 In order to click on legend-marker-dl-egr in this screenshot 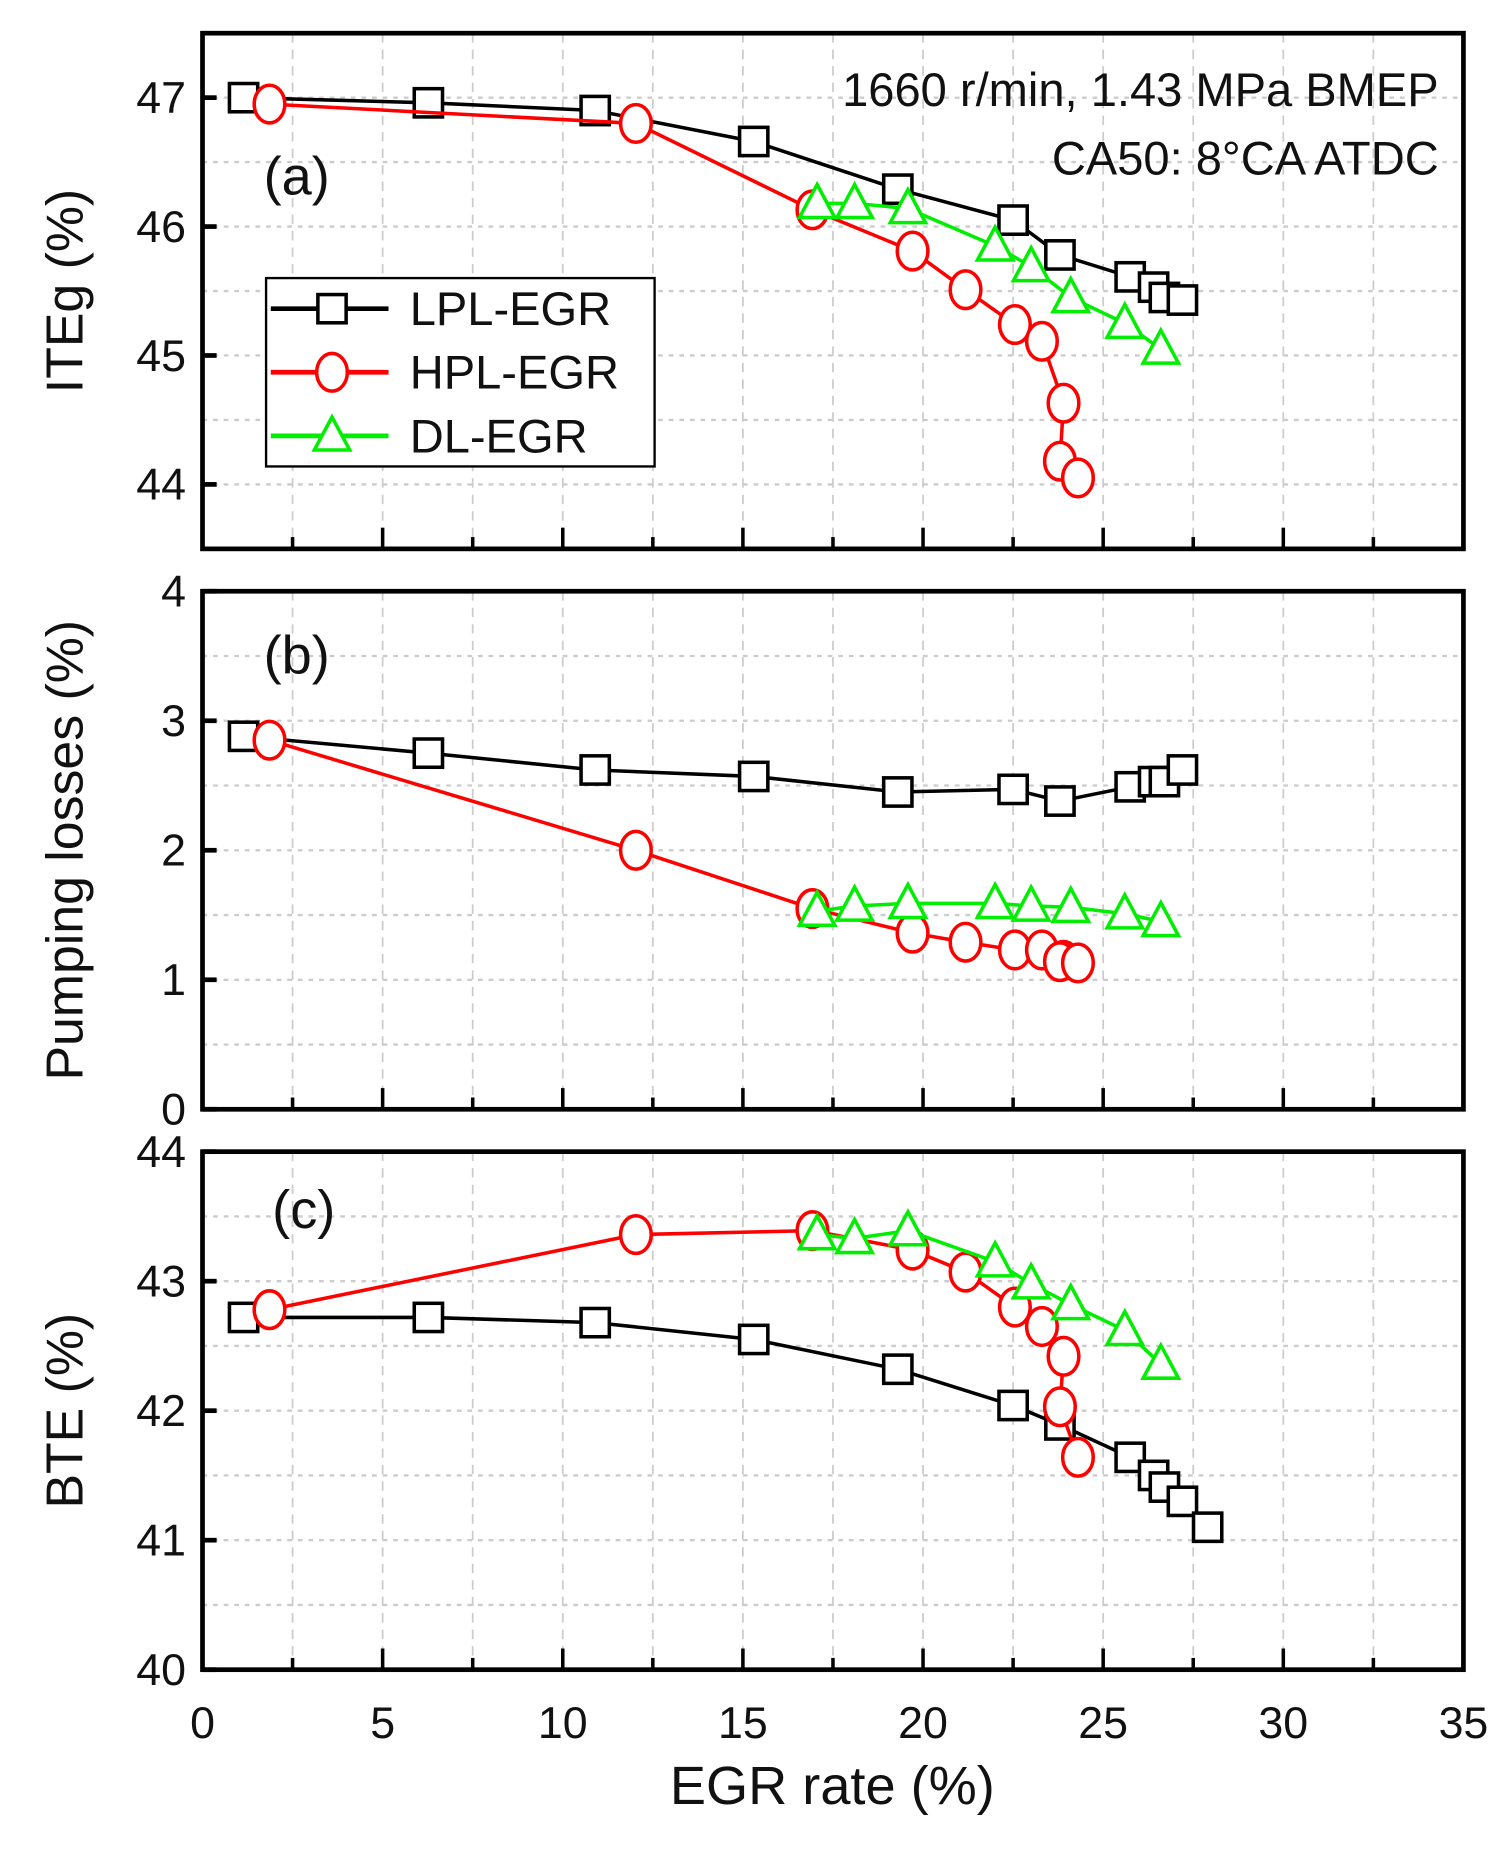, I will do `click(332, 432)`.